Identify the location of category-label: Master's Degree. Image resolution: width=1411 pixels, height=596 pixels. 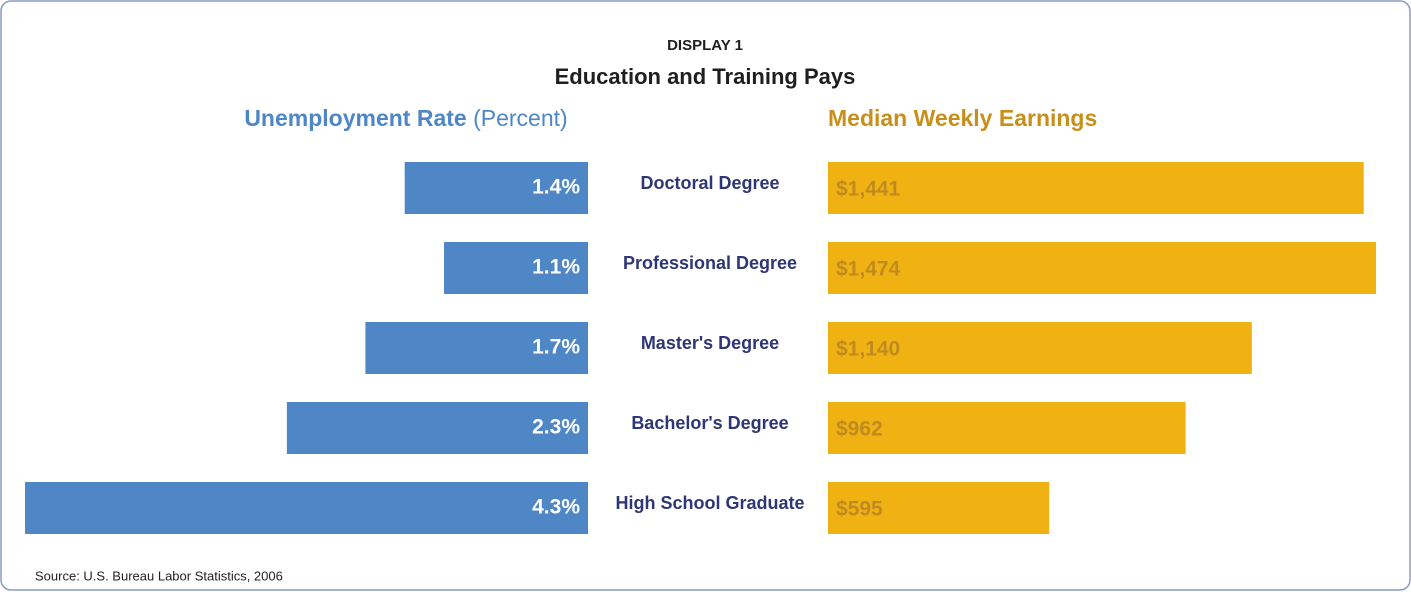
(710, 343).